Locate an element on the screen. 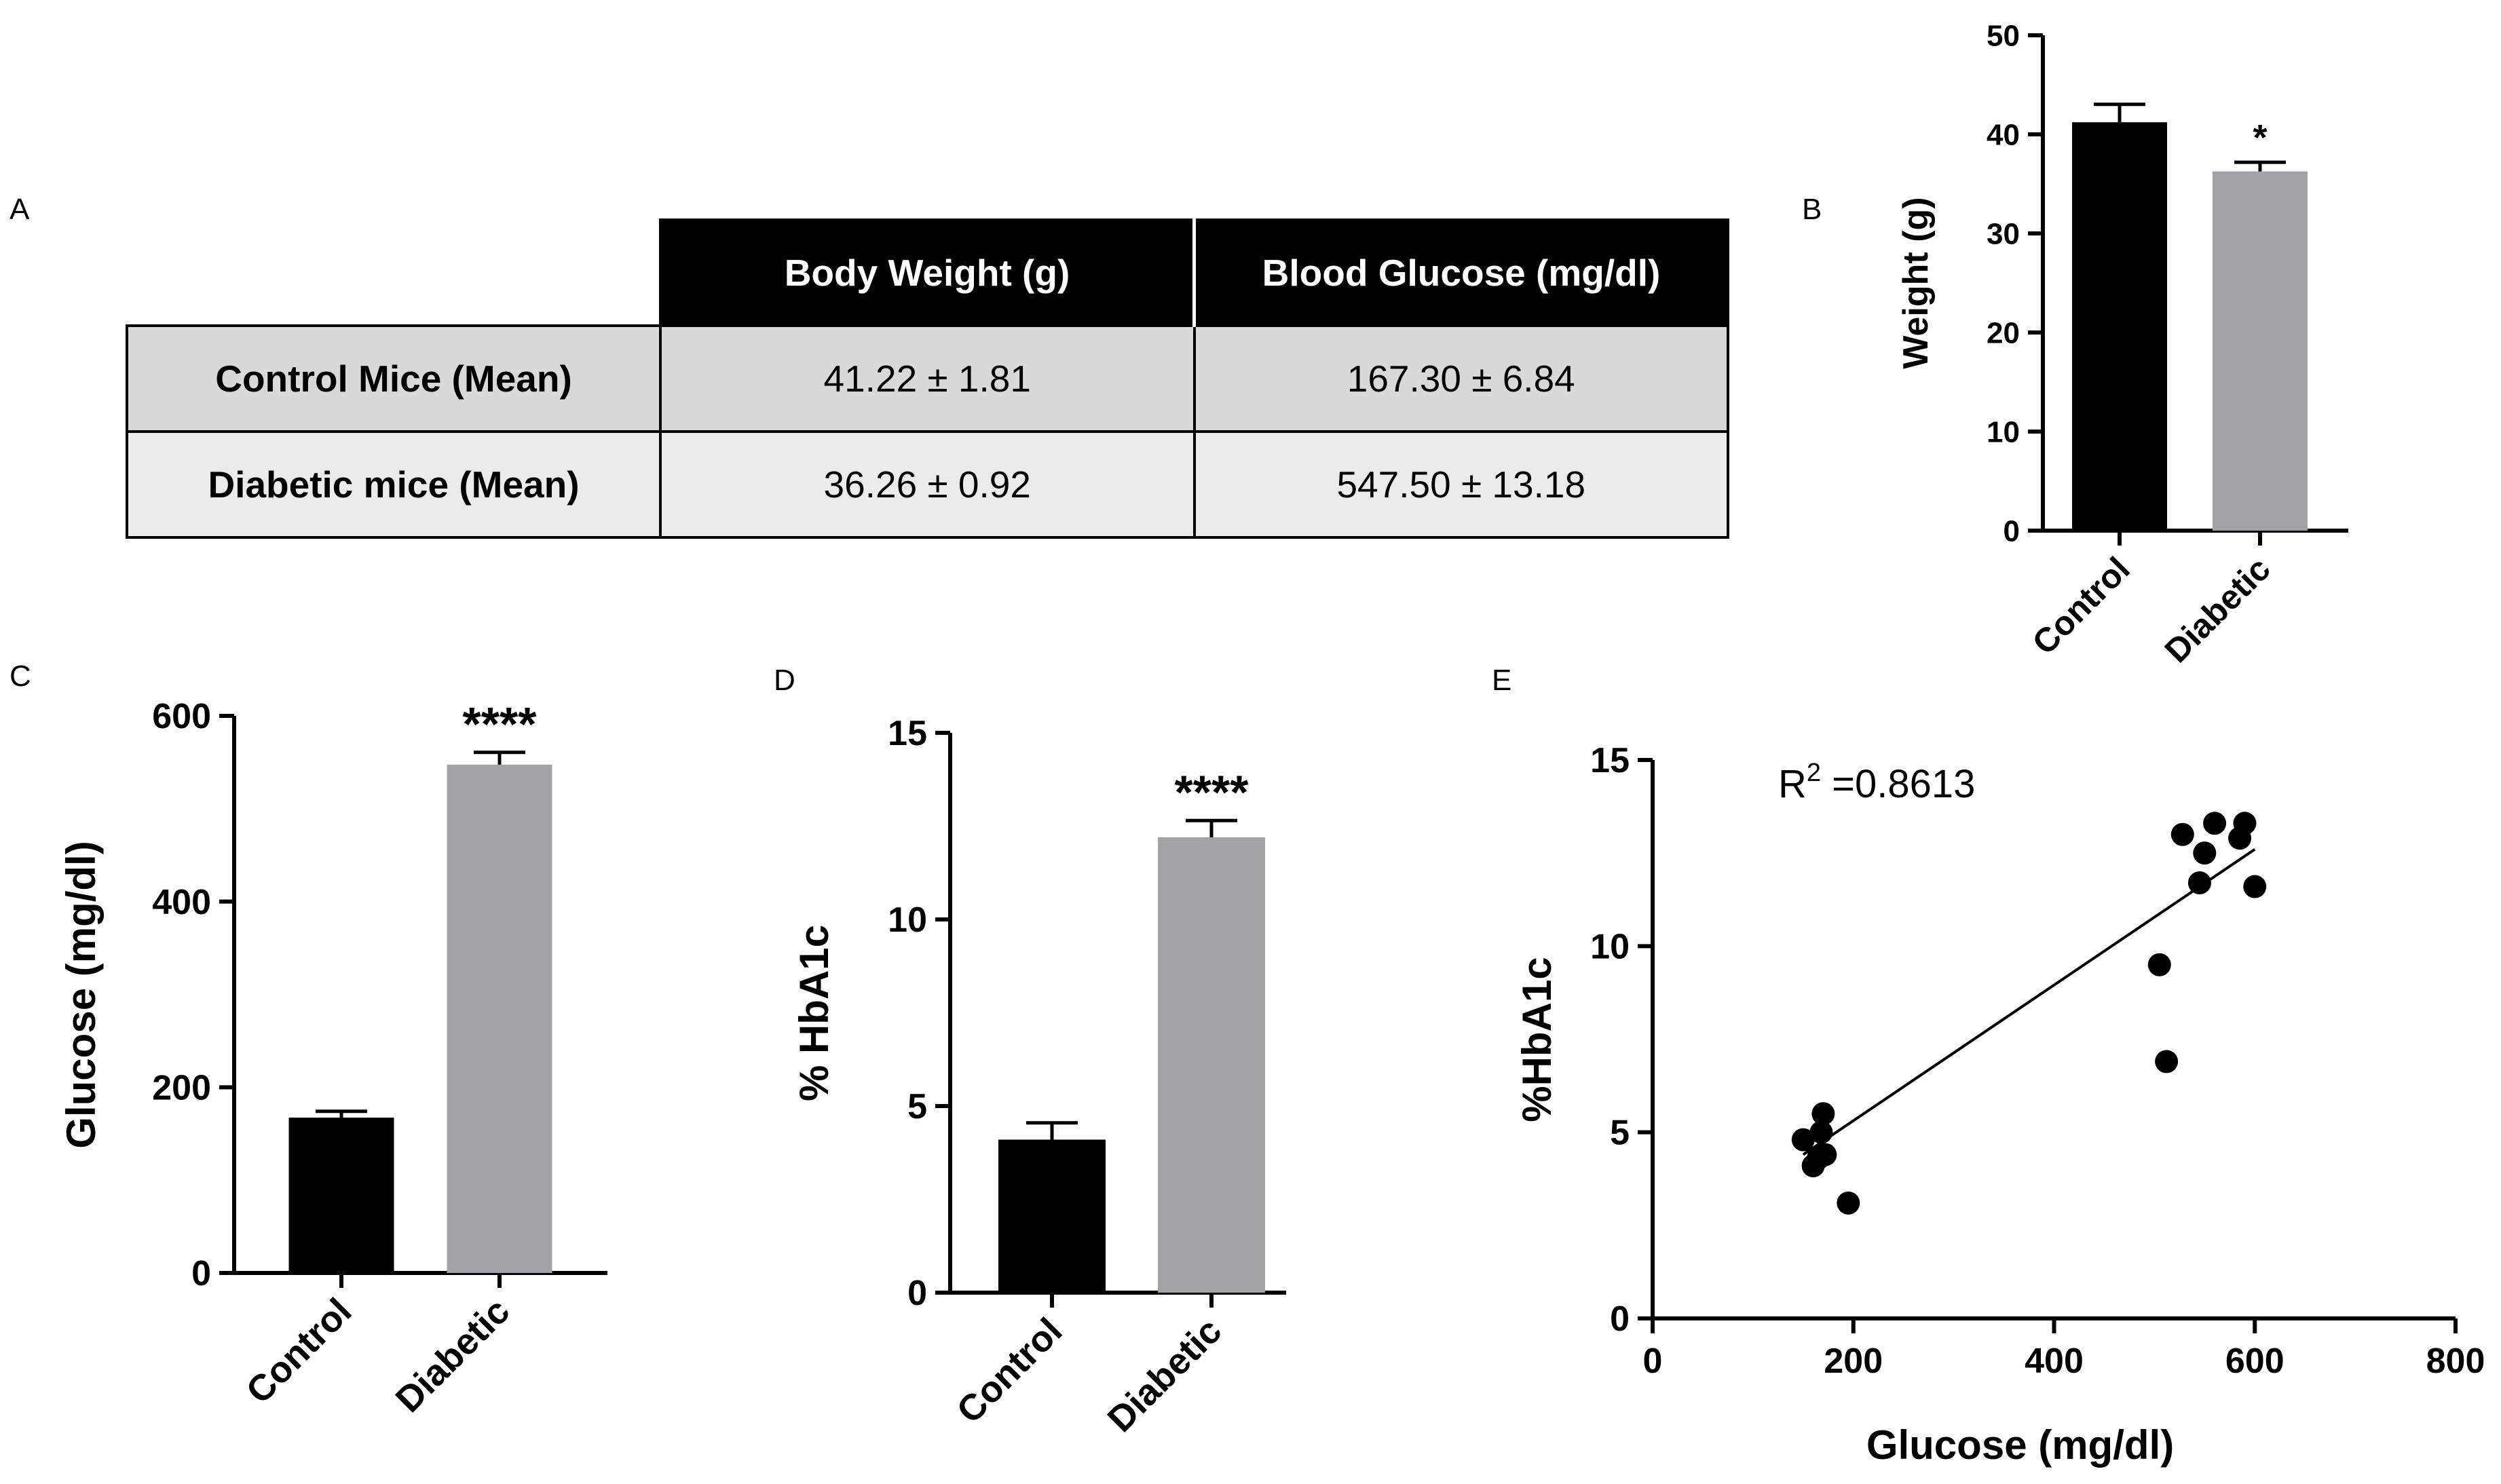 Image resolution: width=2501 pixels, height=1484 pixels. chart-e-x-tick-label: 600 is located at coordinates (2254, 1361).